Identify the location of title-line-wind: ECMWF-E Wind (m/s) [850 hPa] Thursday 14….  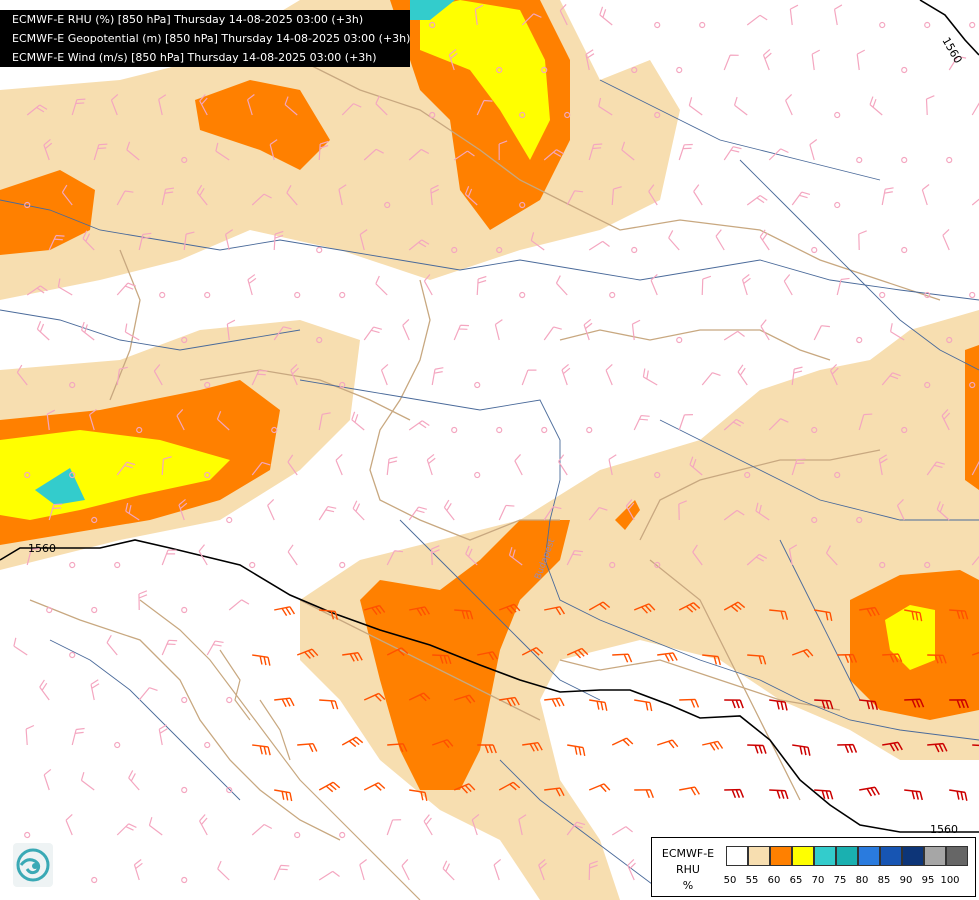
(194, 57).